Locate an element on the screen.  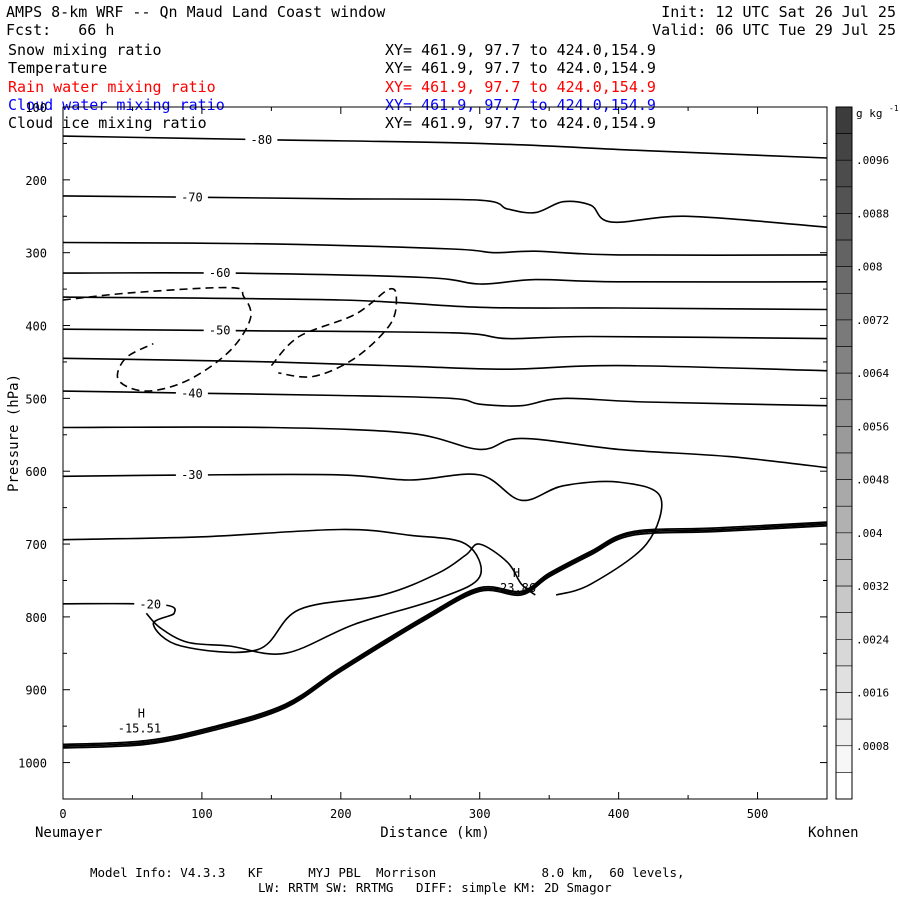
y-axis-label: Pressure (hPa) is located at coordinates (14, 433).